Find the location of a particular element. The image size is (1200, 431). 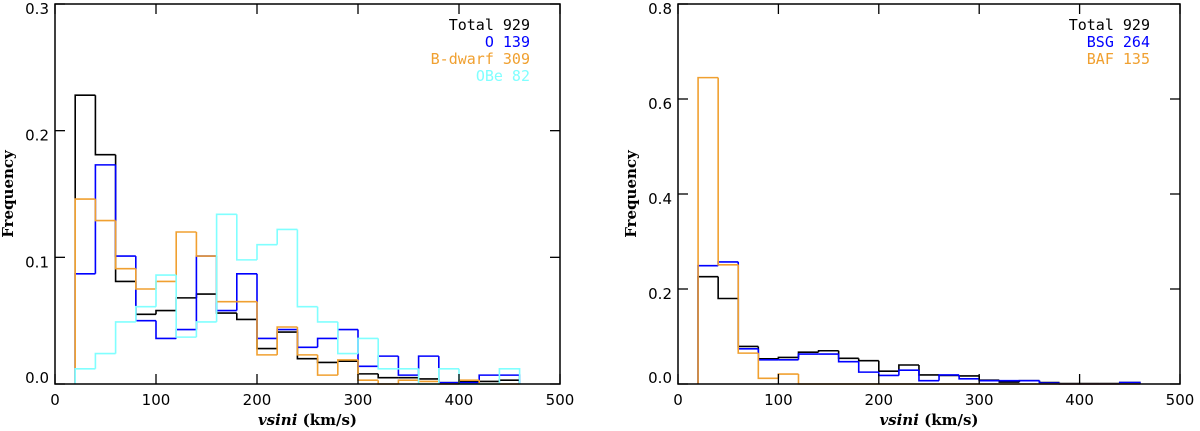

y-tick-label: 0.3 is located at coordinates (37, 9).